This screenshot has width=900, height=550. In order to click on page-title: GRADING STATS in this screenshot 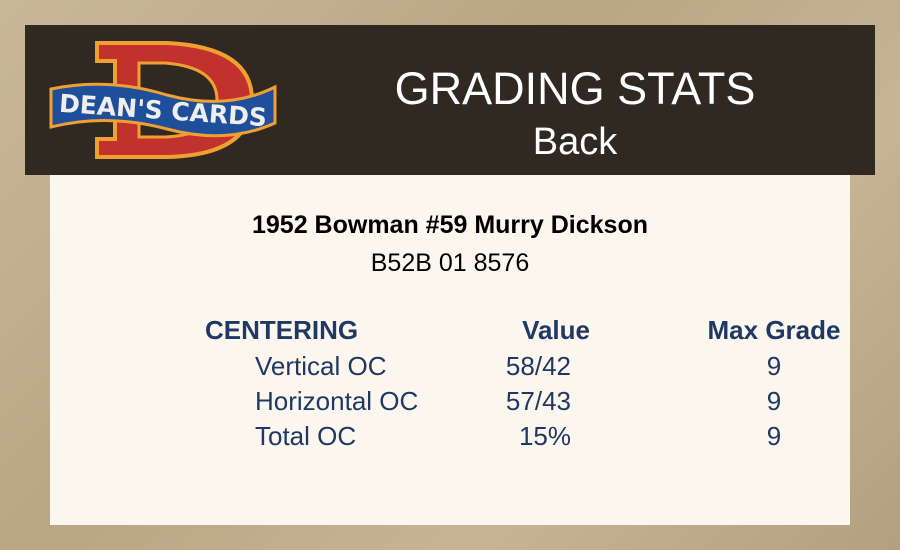, I will do `click(575, 88)`.